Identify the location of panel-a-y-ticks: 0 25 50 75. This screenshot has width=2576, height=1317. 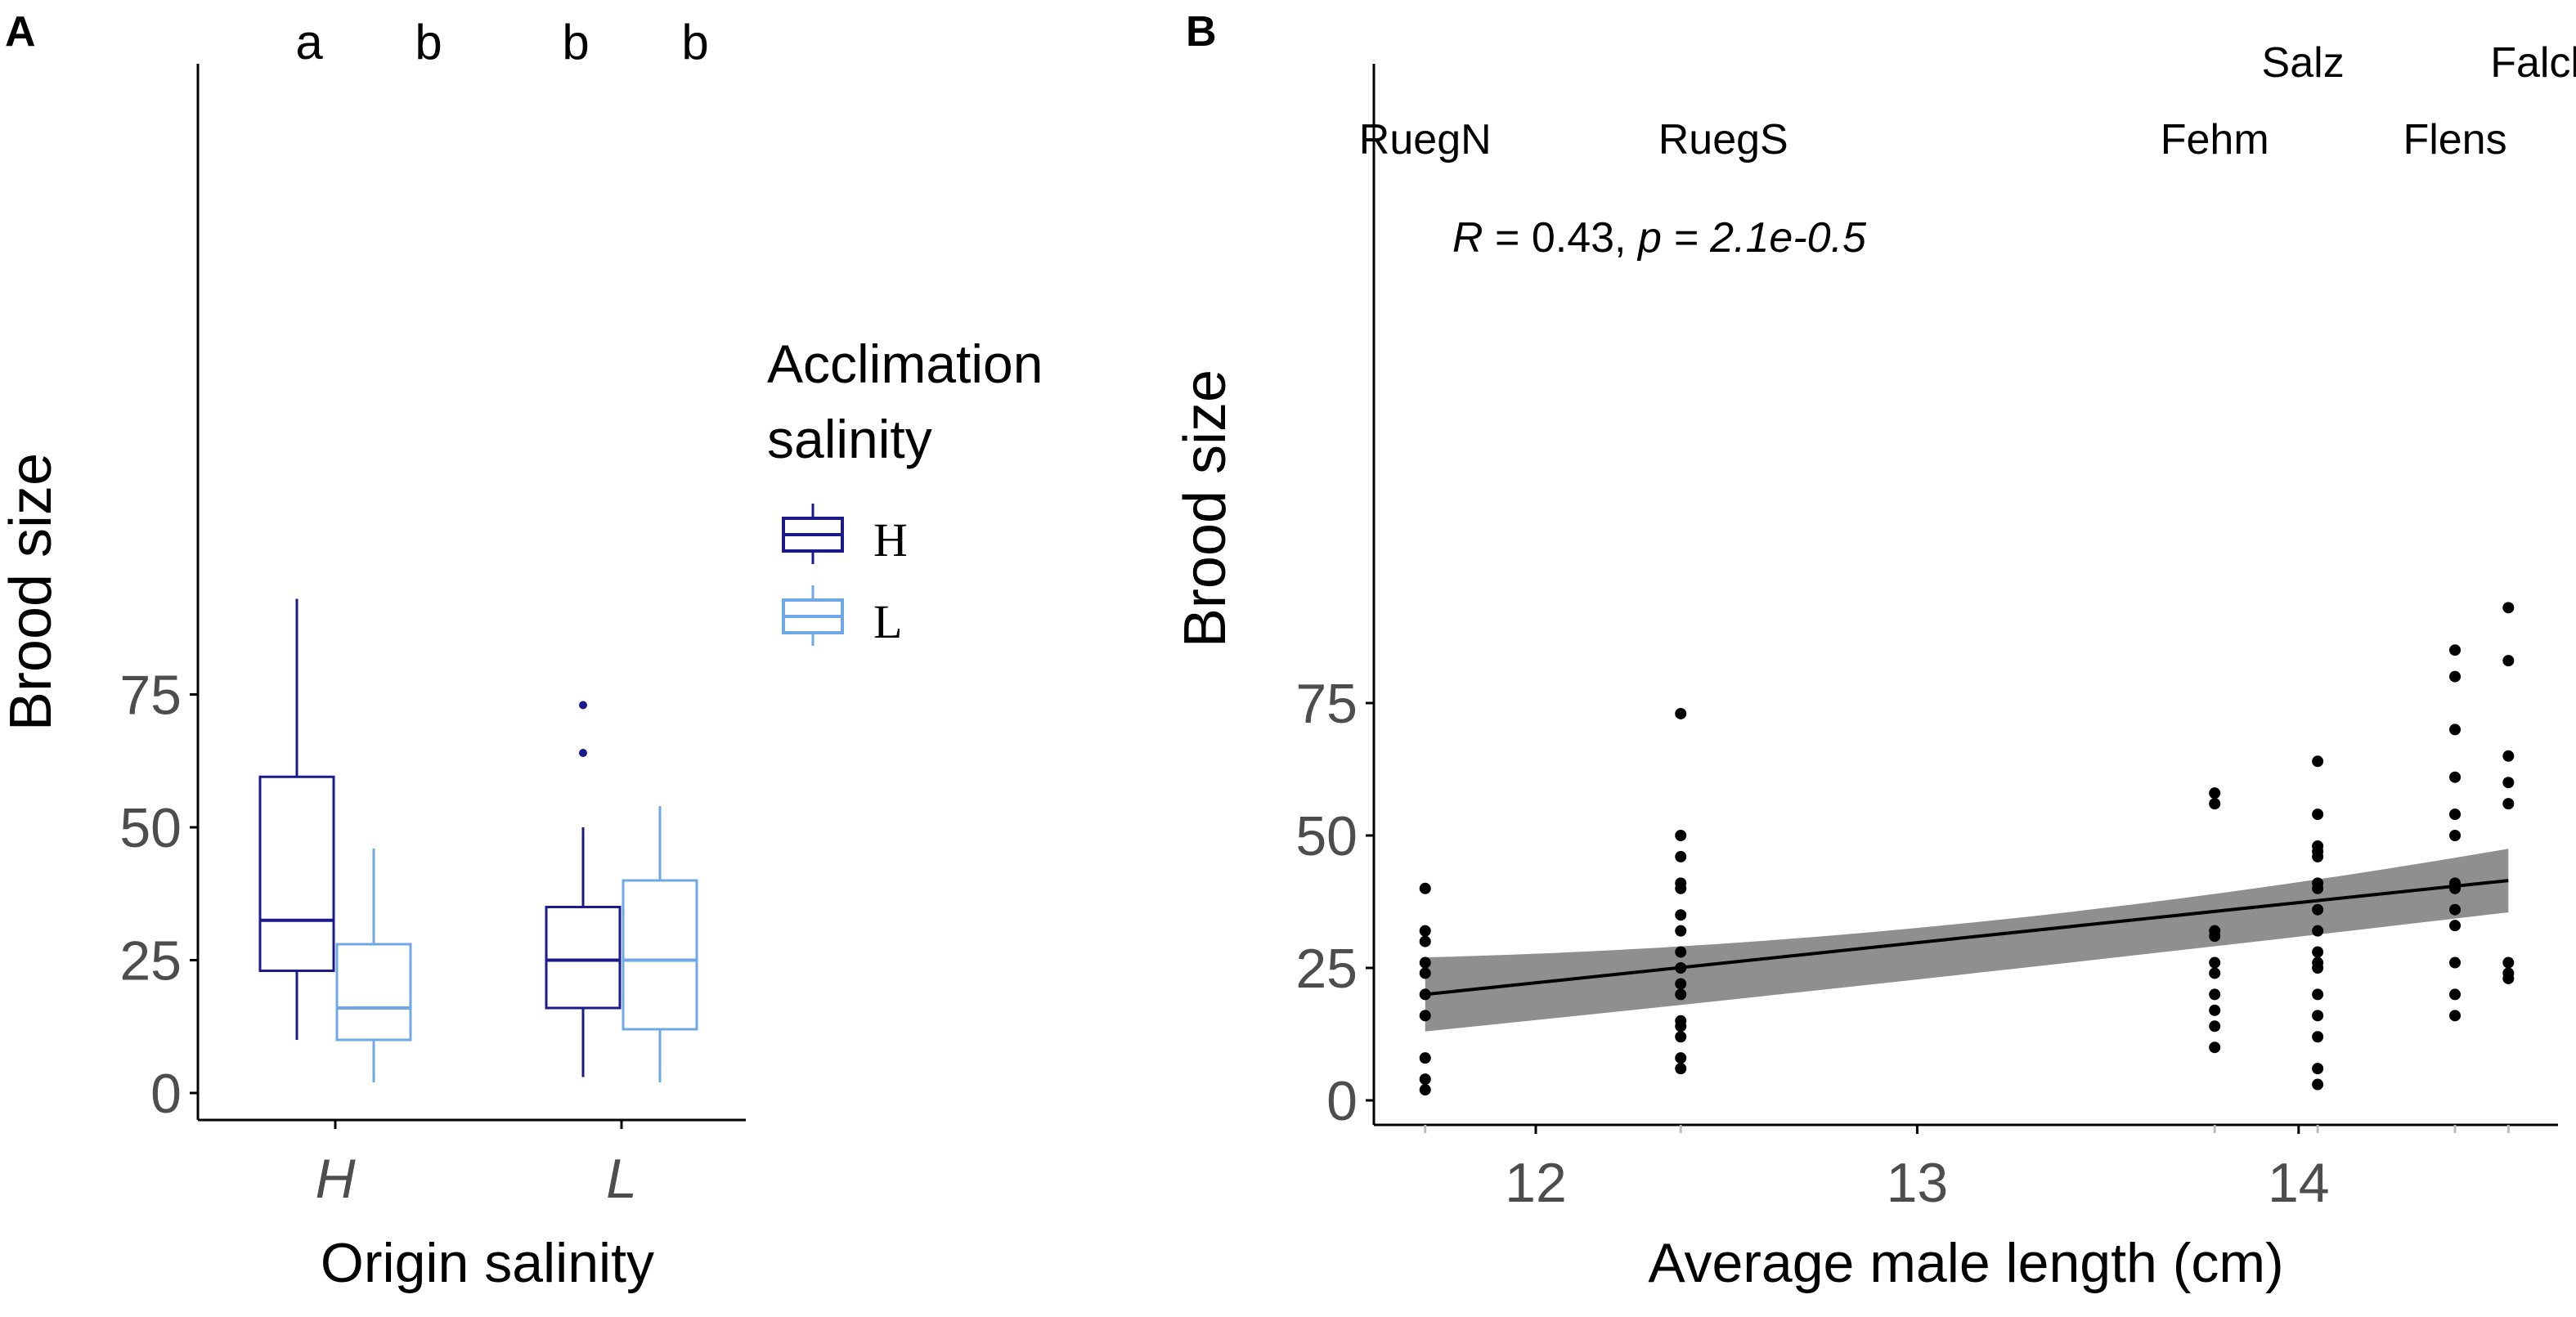
(158, 895).